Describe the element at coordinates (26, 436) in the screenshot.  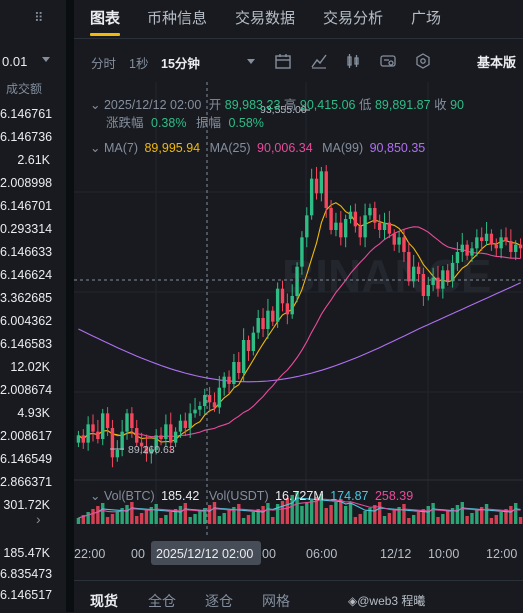
I see `trade-amount: 2.008617` at that location.